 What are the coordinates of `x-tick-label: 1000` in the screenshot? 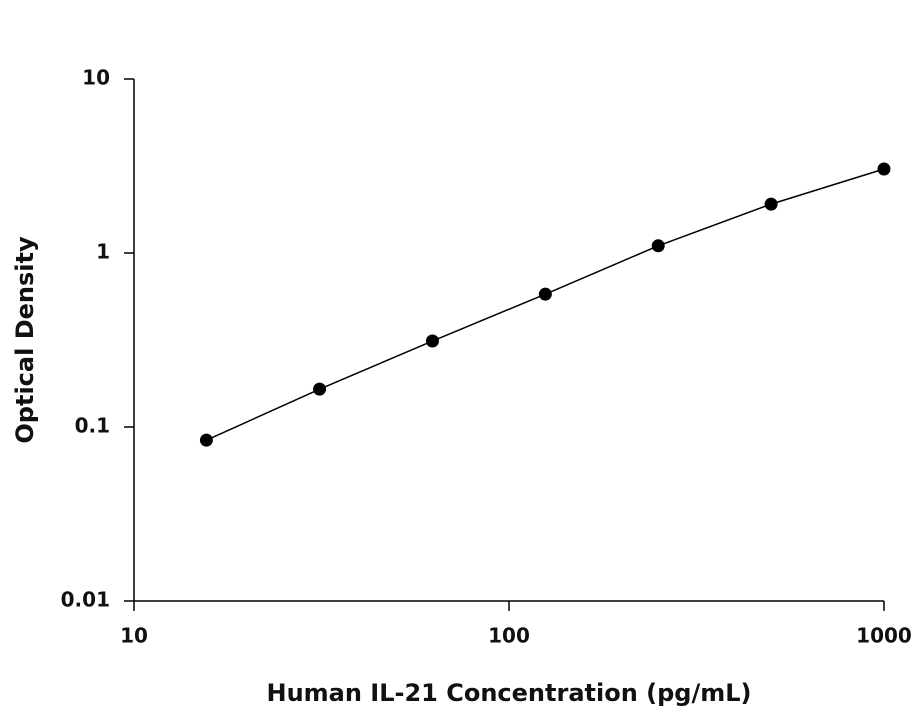 It's located at (884, 636).